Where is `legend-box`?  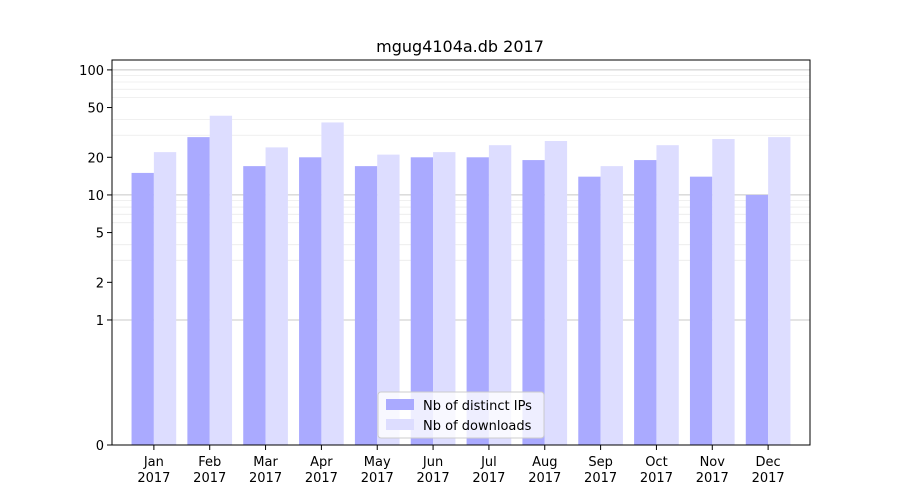 legend-box is located at coordinates (461, 415).